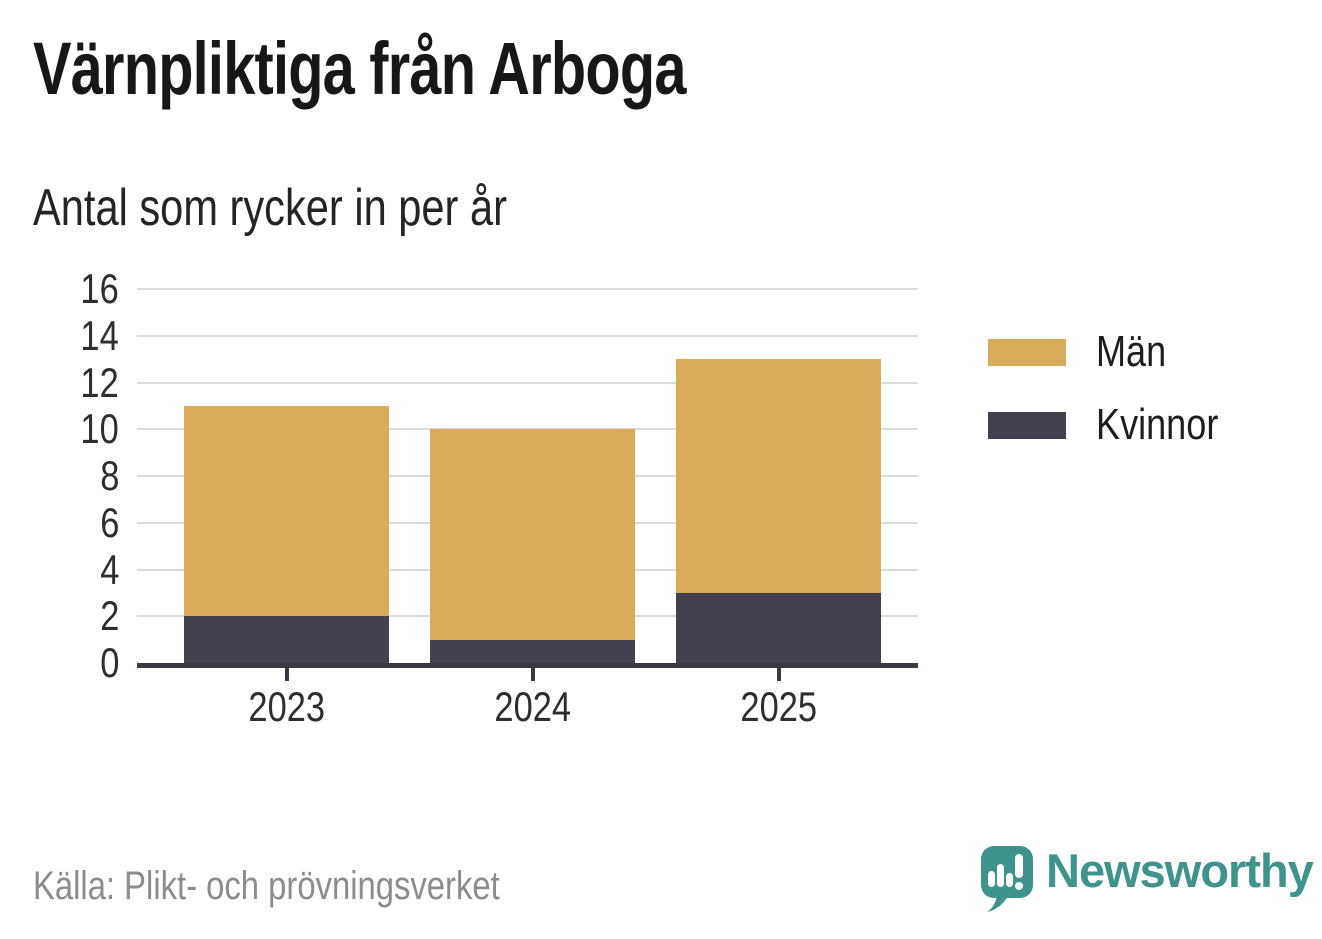  I want to click on legend-label: Kvinnor, so click(1170, 425).